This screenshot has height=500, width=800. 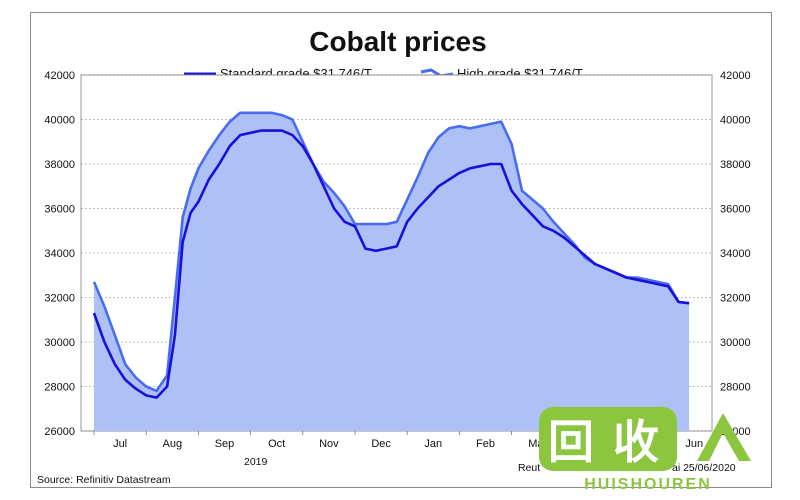 What do you see at coordinates (735, 165) in the screenshot?
I see `y-tick-label-right: 38000` at bounding box center [735, 165].